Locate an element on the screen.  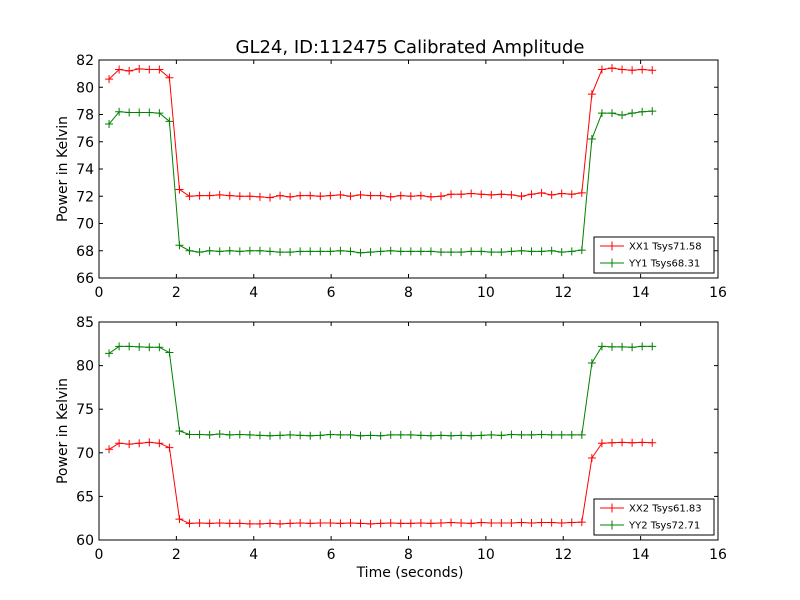
x-tick-label-bottom-1: 2 is located at coordinates (176, 555).